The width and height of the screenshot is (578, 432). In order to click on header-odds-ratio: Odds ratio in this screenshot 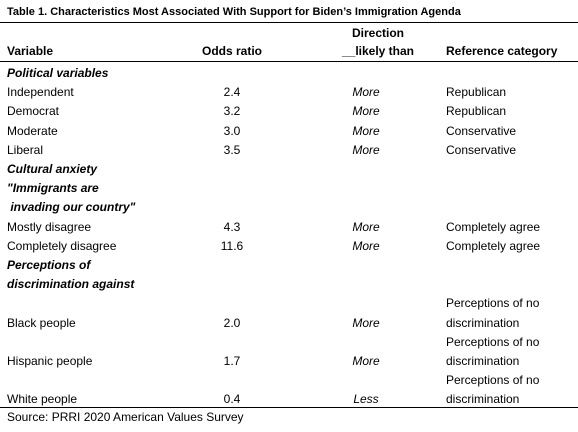, I will do `click(232, 51)`.